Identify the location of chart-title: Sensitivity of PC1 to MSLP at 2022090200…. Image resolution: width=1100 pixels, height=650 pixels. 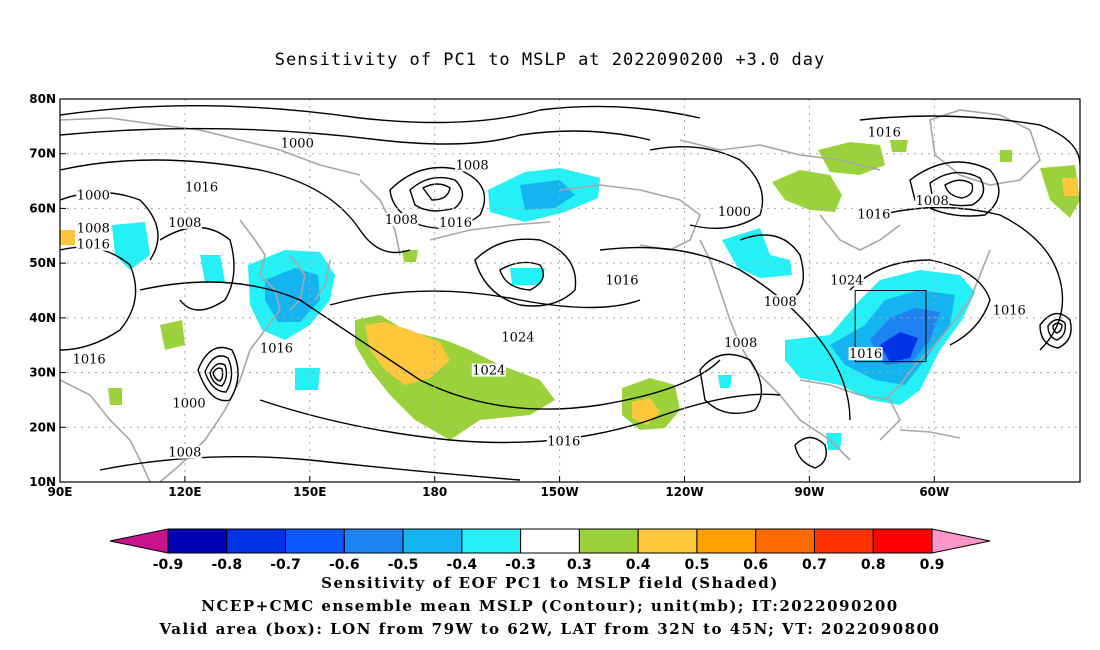
(550, 60).